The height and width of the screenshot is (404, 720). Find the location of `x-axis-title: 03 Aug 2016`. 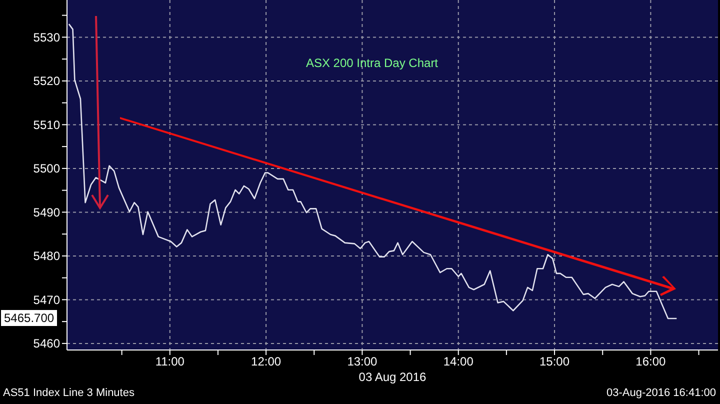

x-axis-title: 03 Aug 2016 is located at coordinates (393, 377).